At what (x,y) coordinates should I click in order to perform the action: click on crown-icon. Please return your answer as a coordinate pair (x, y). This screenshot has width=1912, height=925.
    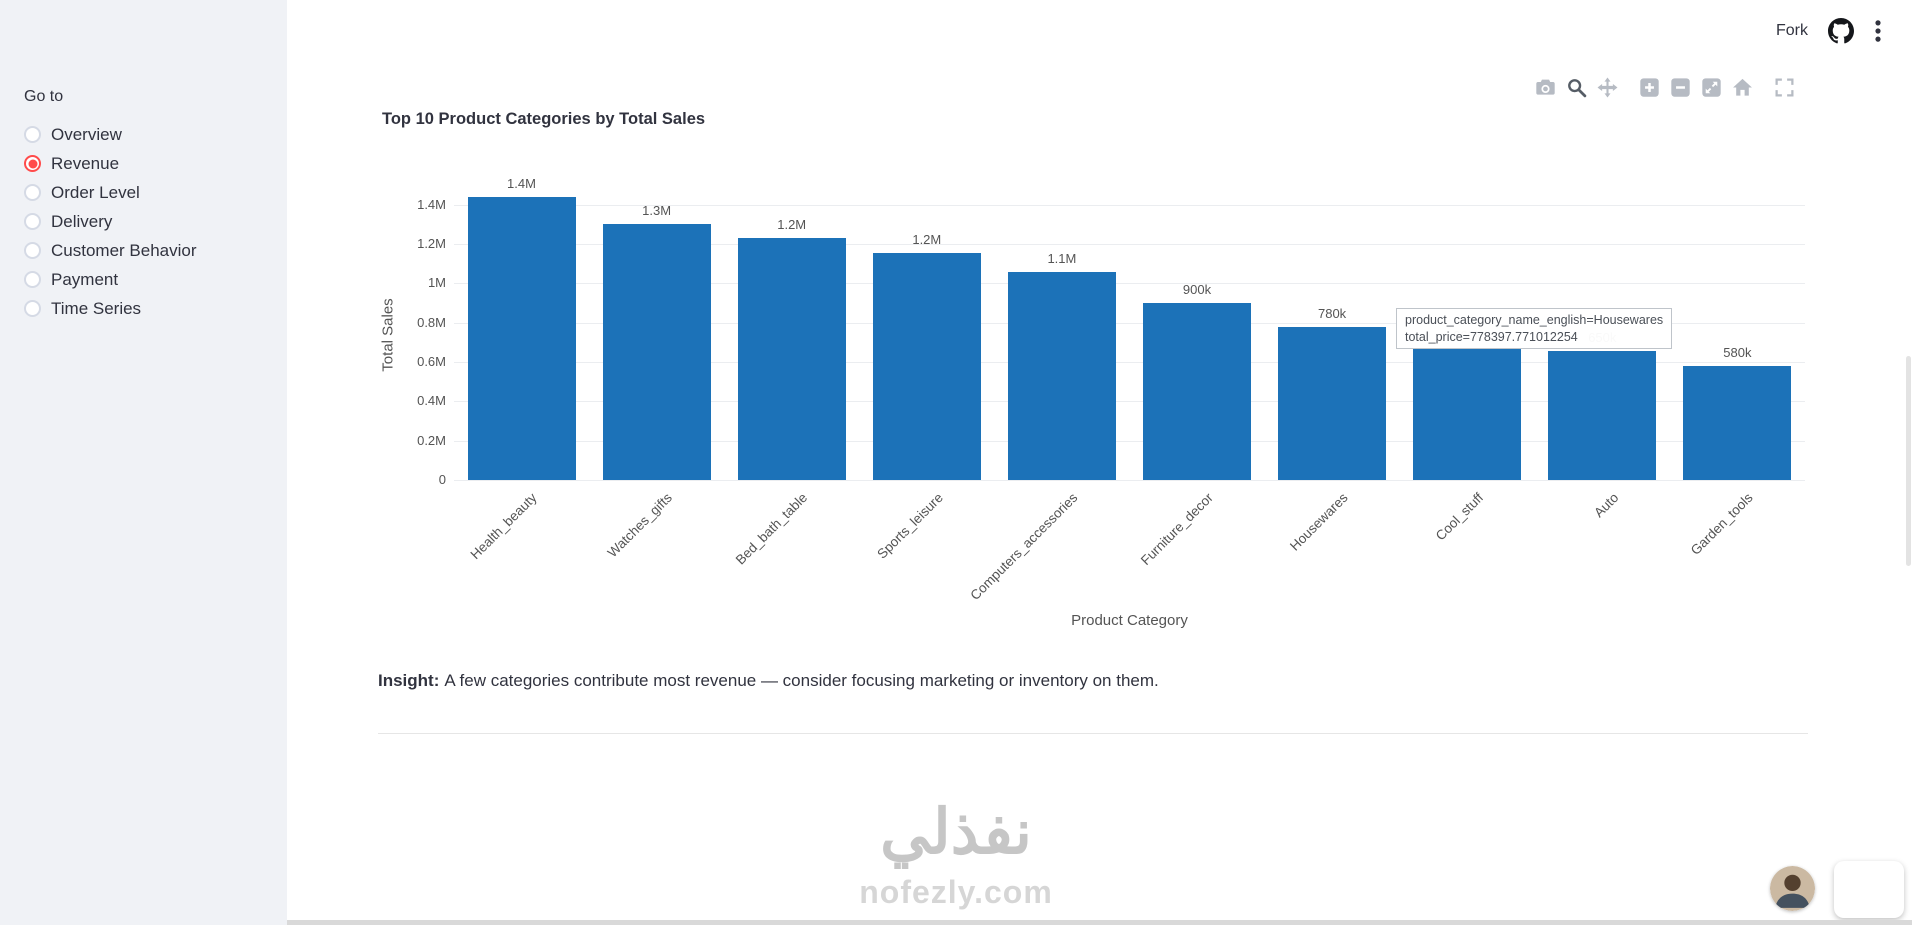
    Looking at the image, I should click on (1869, 890).